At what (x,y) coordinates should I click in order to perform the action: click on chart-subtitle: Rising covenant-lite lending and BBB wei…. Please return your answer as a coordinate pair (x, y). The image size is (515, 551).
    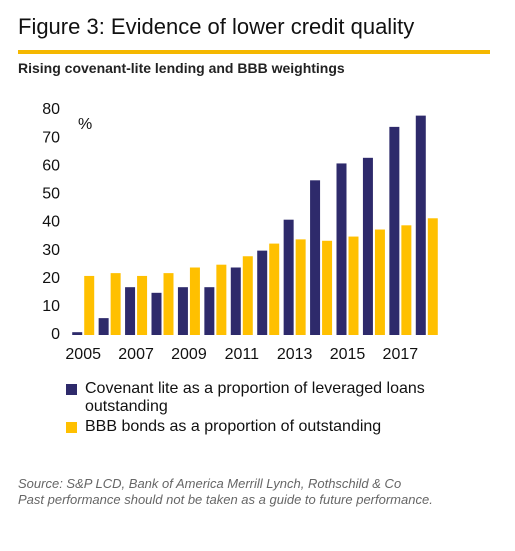
    Looking at the image, I should click on (181, 68).